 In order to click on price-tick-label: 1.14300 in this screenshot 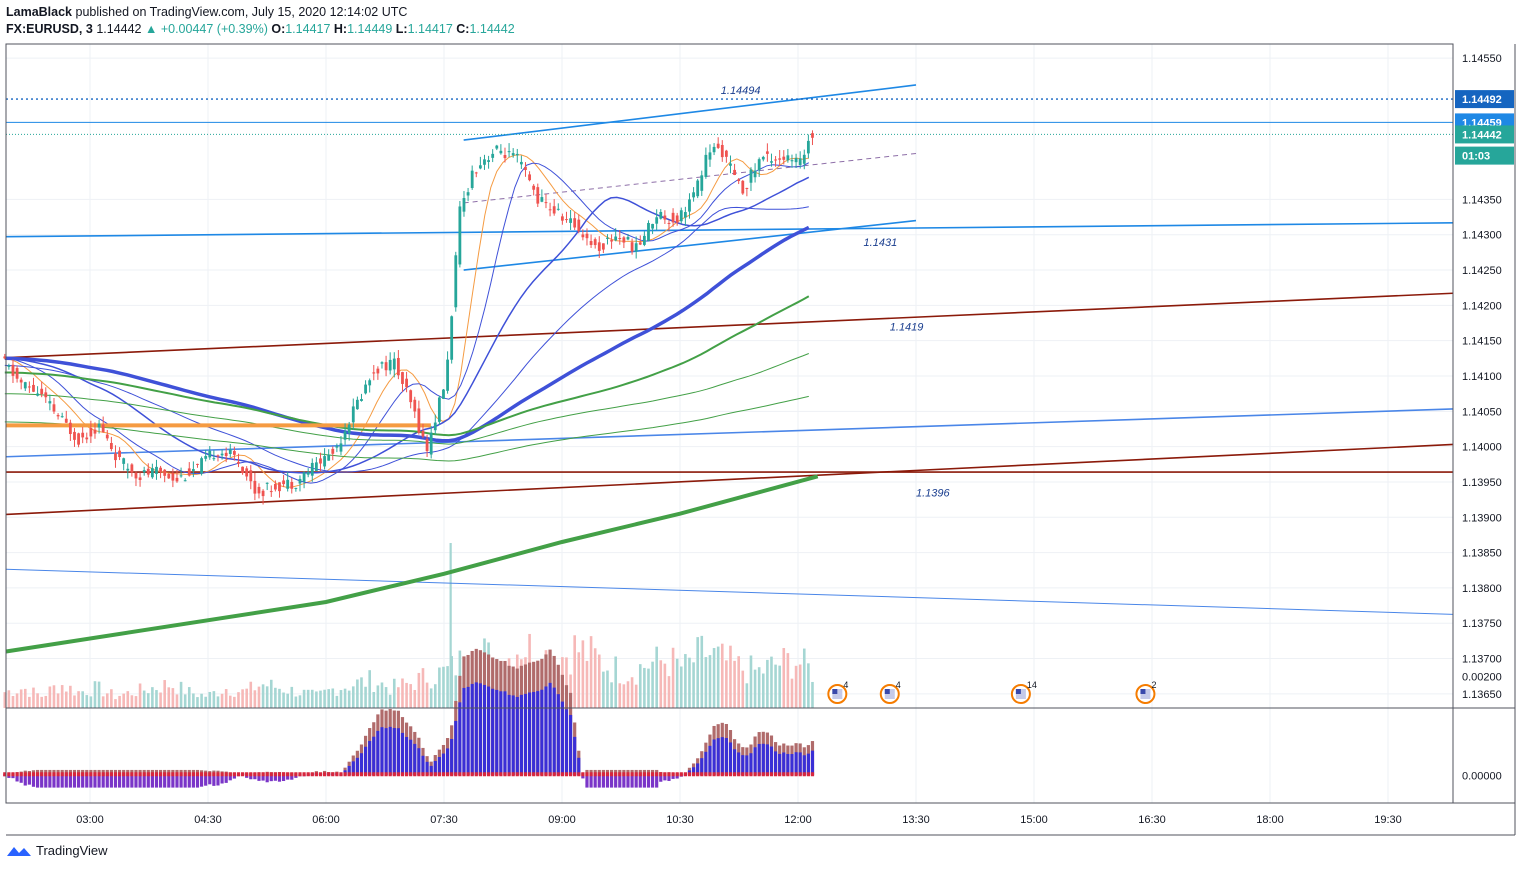, I will do `click(1482, 236)`.